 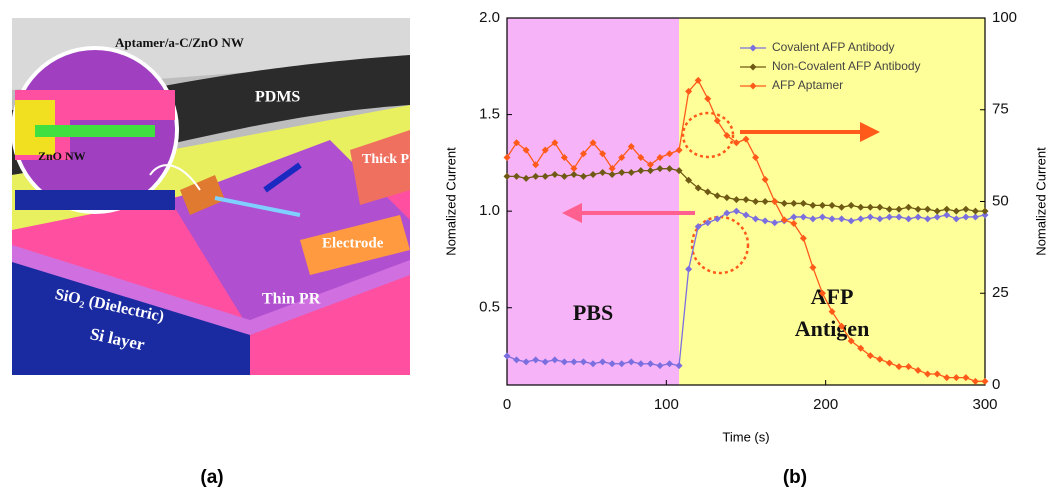 What do you see at coordinates (745, 436) in the screenshot?
I see `x-axis-title: Time (s)` at bounding box center [745, 436].